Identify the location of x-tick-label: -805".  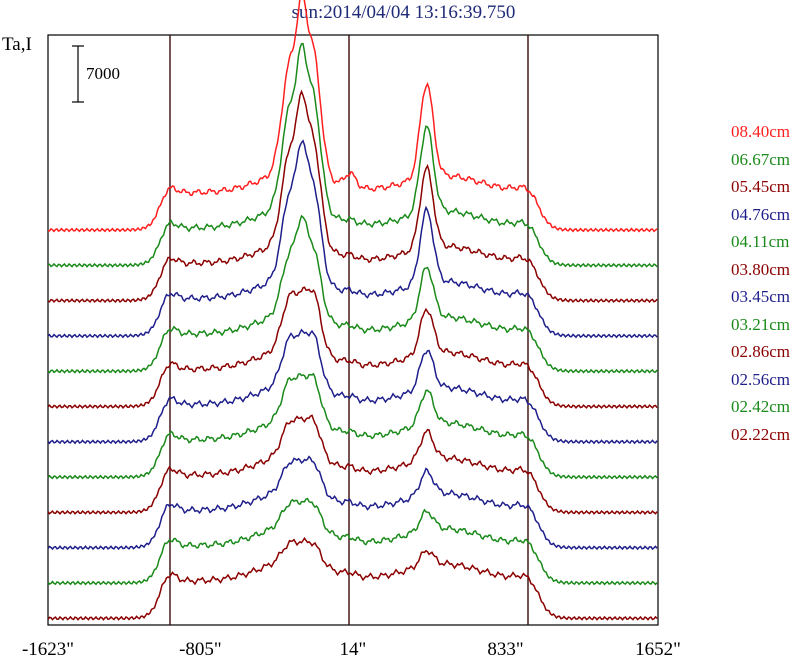
(200, 649).